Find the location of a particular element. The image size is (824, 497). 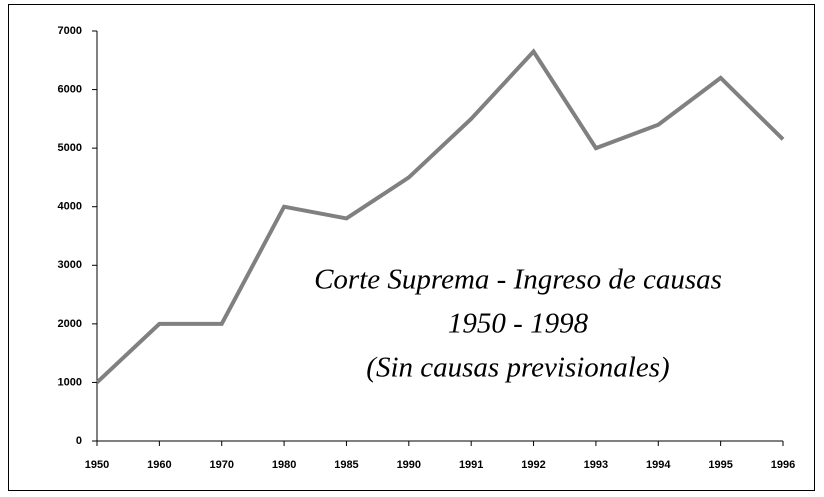

y-tick-label: 7000 is located at coordinates (70, 31).